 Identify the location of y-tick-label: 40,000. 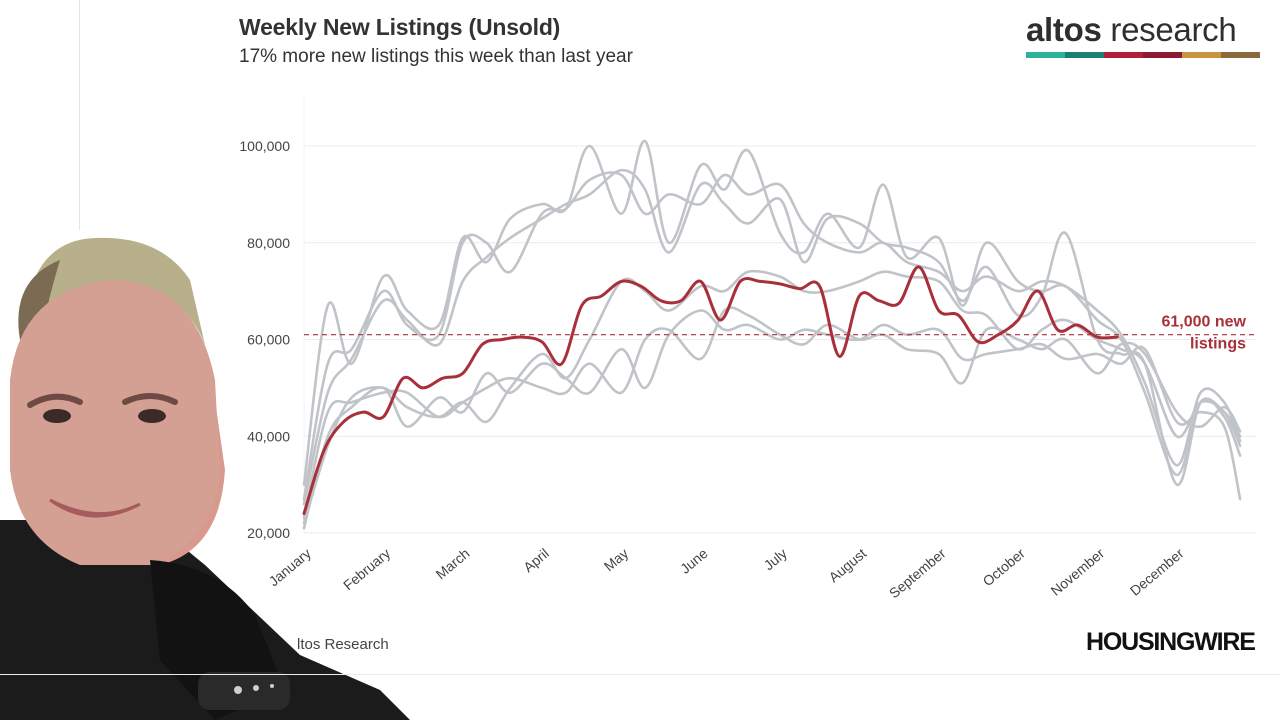
(268, 436).